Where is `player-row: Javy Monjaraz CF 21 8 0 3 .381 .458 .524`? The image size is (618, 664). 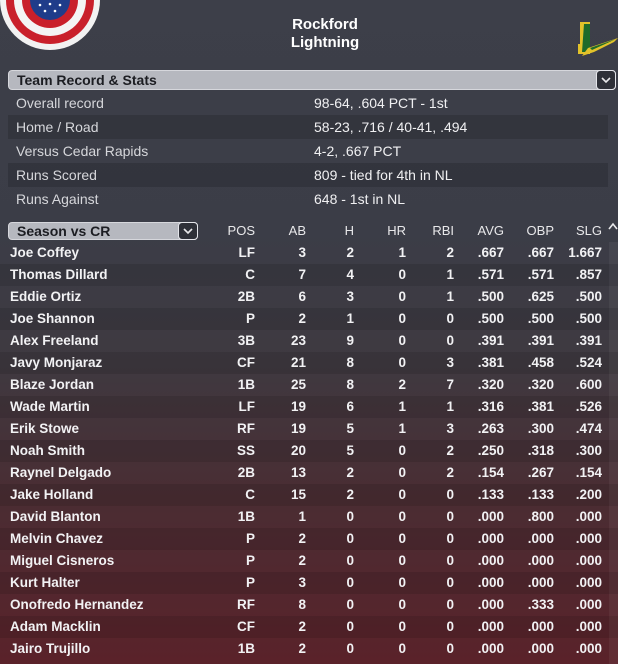
player-row: Javy Monjaraz CF 21 8 0 3 .381 .458 .524 is located at coordinates (309, 363).